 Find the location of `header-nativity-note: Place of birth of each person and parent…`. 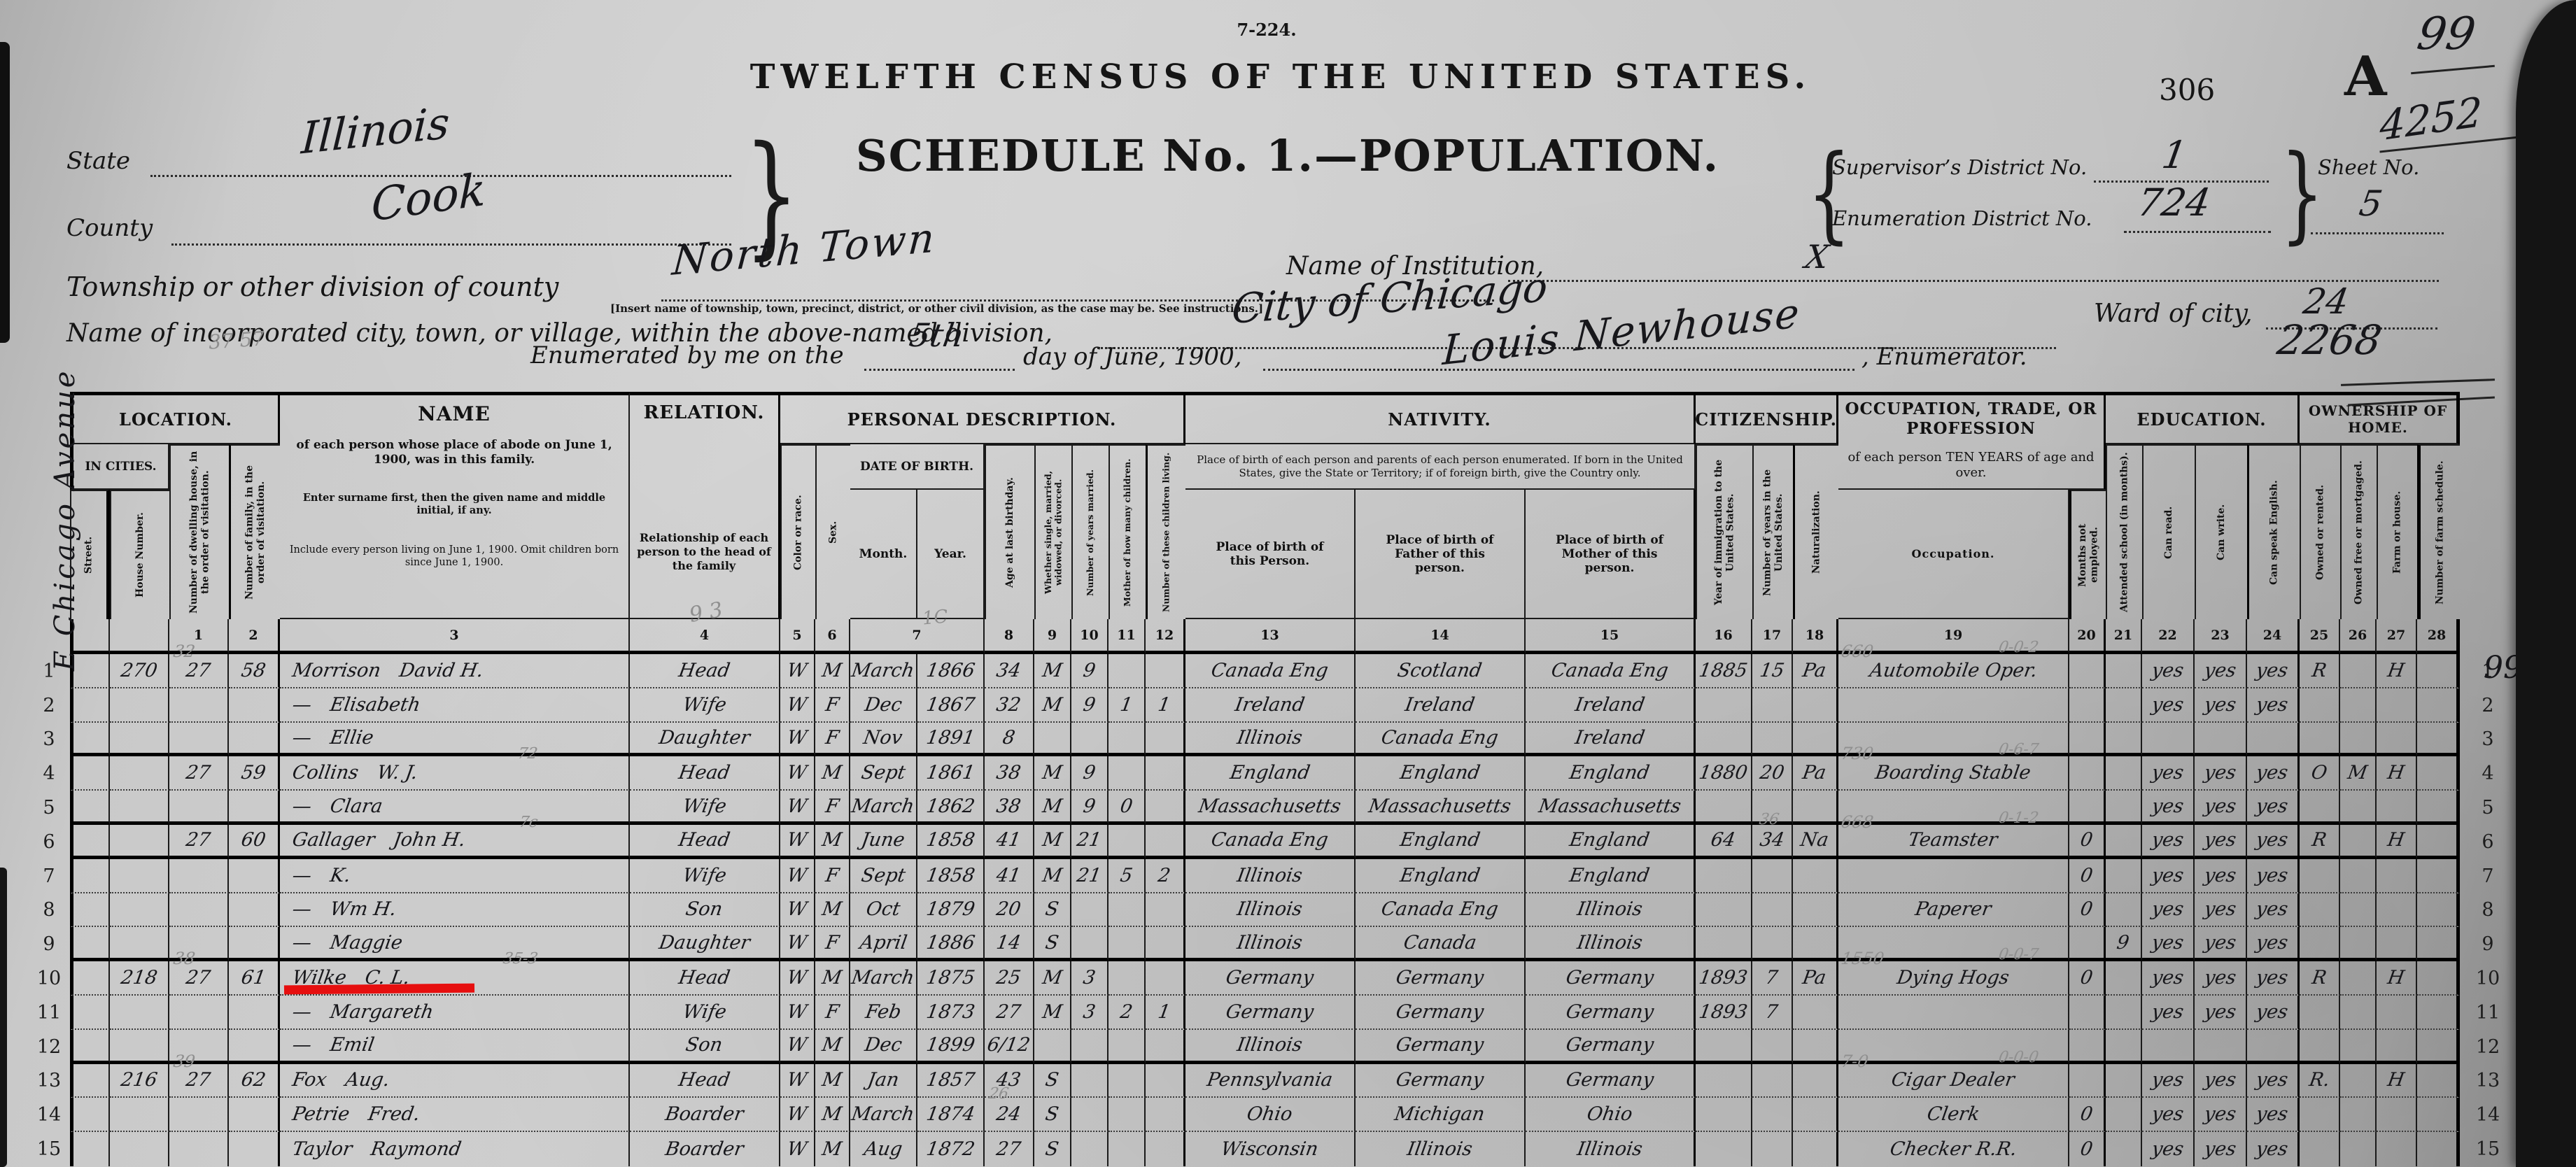

header-nativity-note: Place of birth of each person and parent… is located at coordinates (1440, 467).